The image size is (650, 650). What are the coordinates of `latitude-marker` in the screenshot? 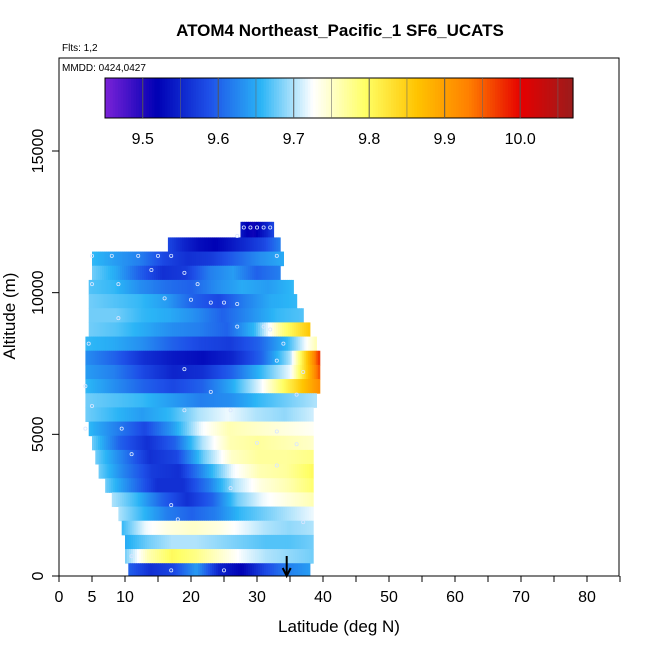 It's located at (286, 567).